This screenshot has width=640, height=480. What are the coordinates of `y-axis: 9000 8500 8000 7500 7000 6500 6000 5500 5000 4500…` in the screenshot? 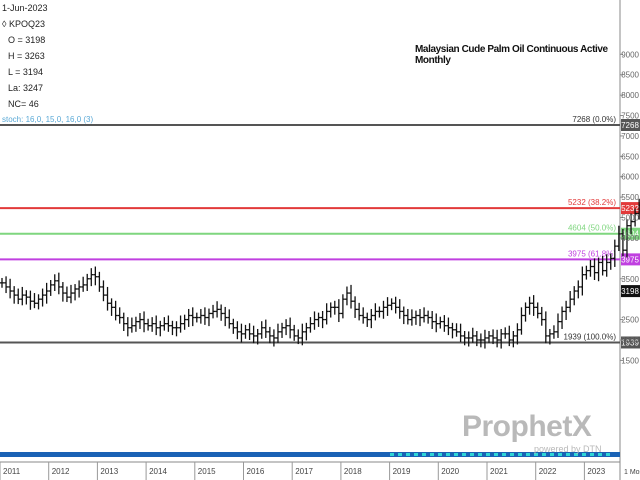 It's located at (630, 207).